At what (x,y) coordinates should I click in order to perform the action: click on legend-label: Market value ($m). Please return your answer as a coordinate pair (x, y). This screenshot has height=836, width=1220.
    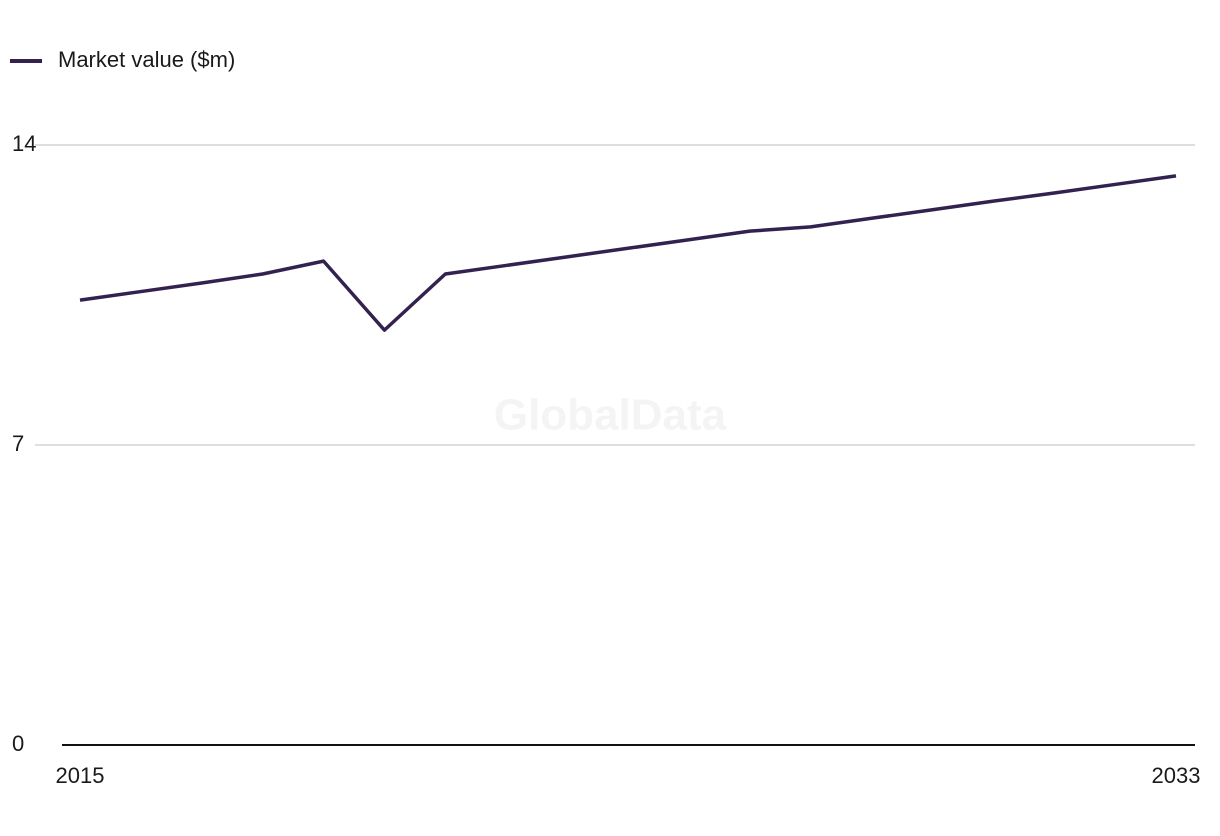
    Looking at the image, I should click on (146, 59).